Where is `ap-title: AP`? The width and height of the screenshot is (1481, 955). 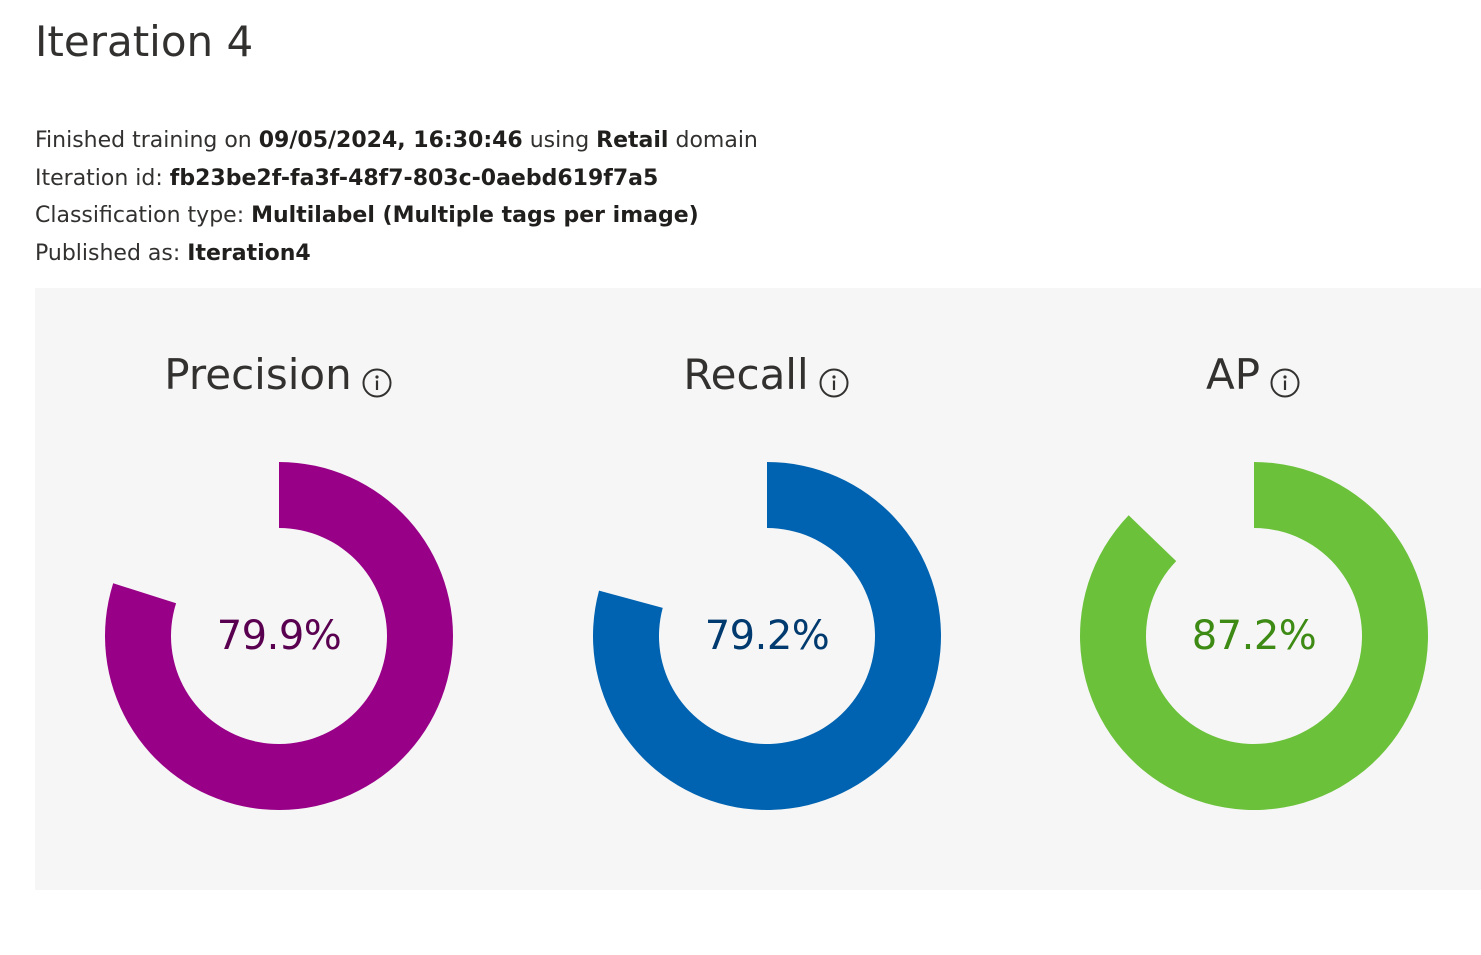 ap-title: AP is located at coordinates (1233, 374).